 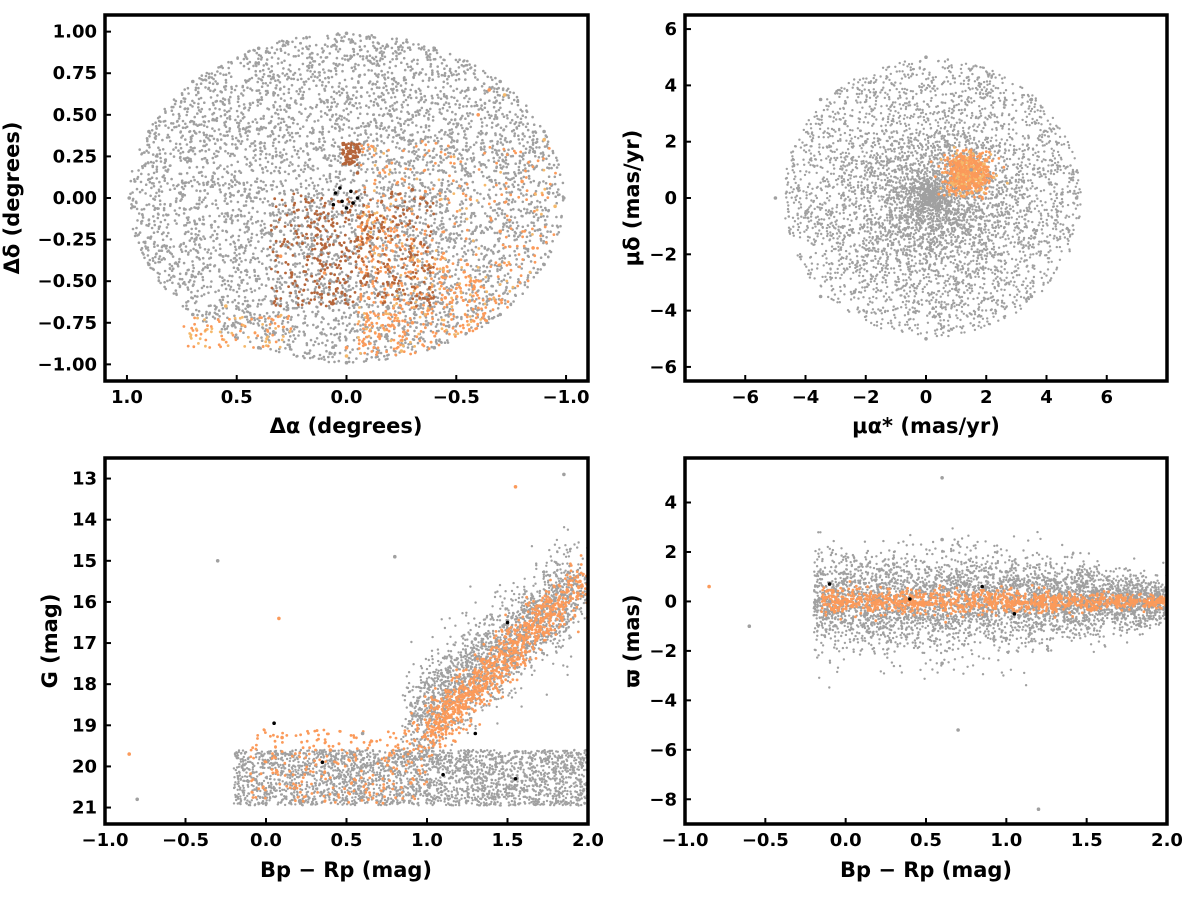 I want to click on sky-member-cloud, so click(x=369, y=248).